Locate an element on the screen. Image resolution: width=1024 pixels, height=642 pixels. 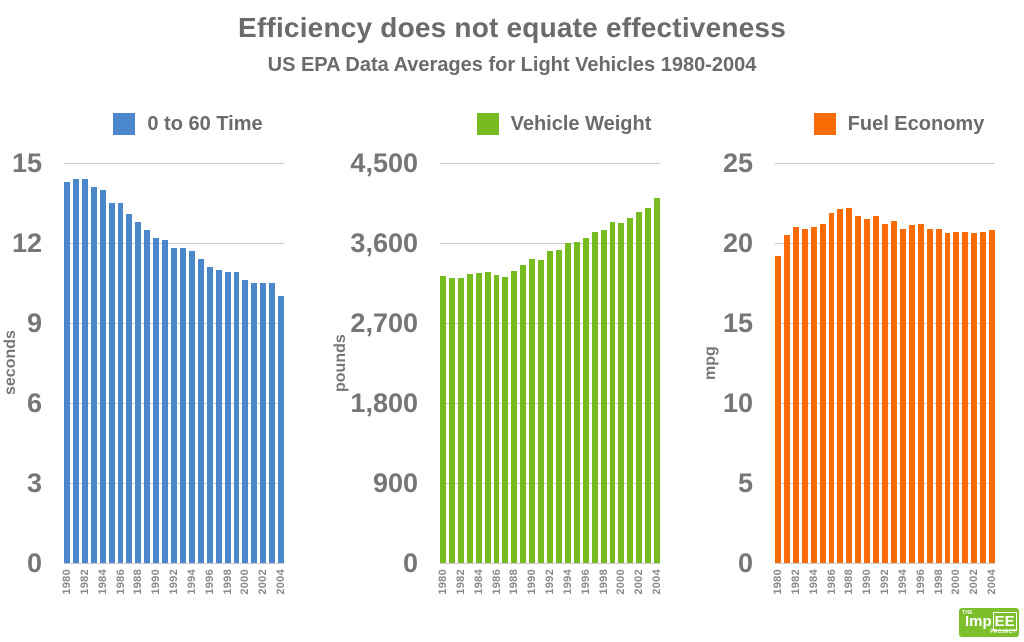
y-axis-ticks: 0 3 6 9 12 15 is located at coordinates (21, 363).